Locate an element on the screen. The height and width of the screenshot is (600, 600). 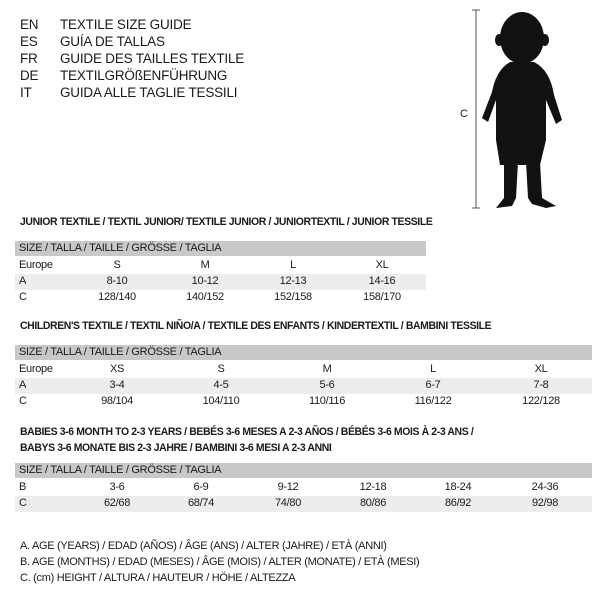
table-row: A 3-4 4-5 5-6 6-7 7-8 is located at coordinates (303, 386).